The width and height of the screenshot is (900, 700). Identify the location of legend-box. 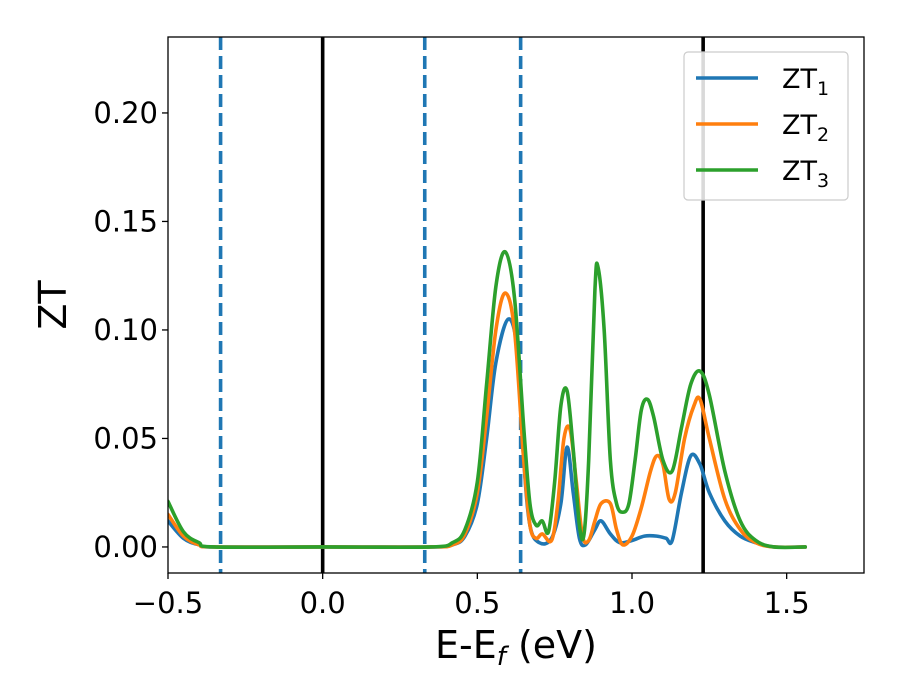
(766, 126).